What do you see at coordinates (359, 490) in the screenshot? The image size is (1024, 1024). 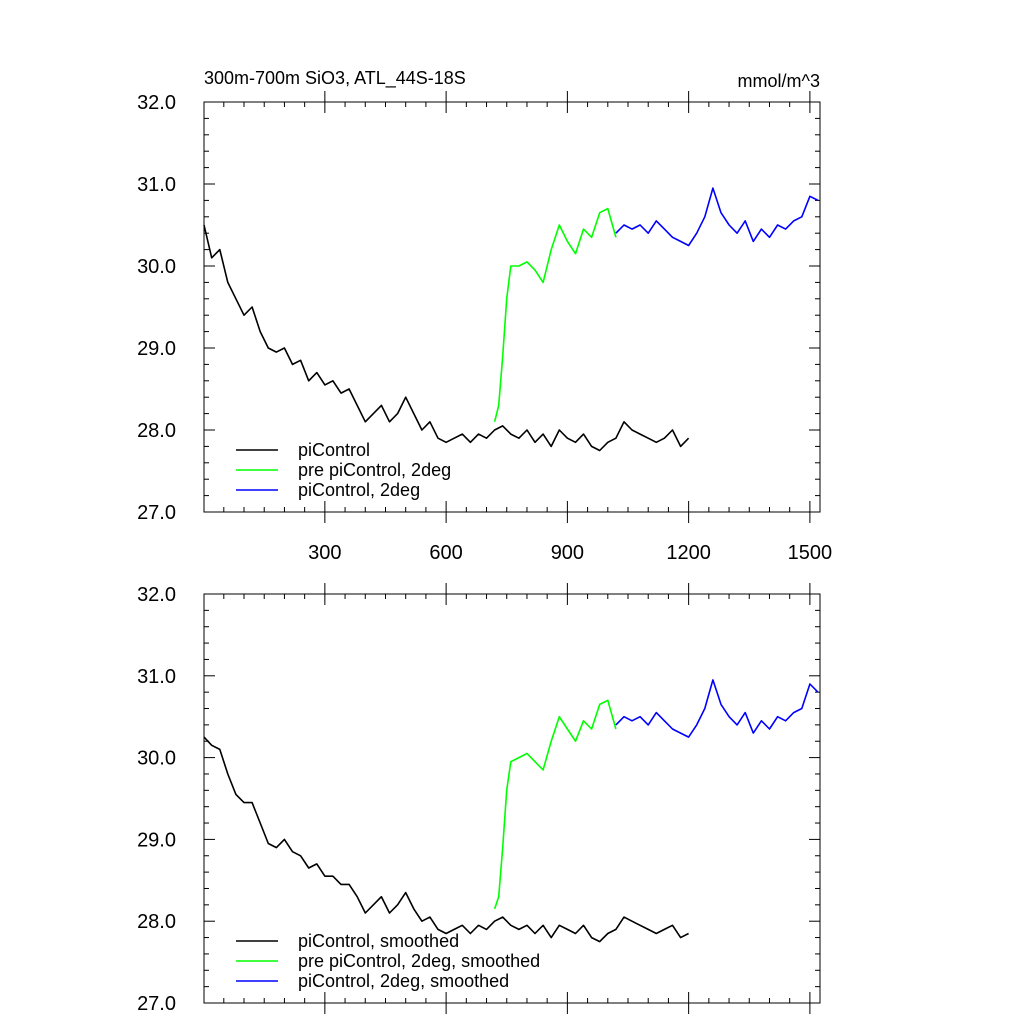 I see `legend-label: piControl, 2deg` at bounding box center [359, 490].